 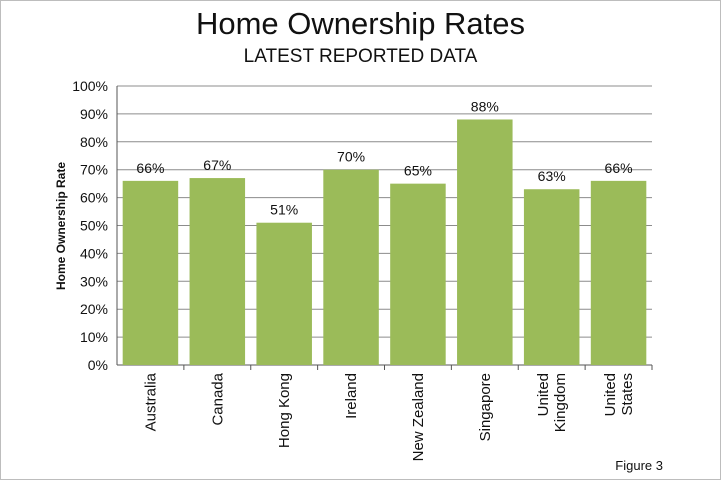 I want to click on x-category-label: UnitedStates, so click(x=619, y=394).